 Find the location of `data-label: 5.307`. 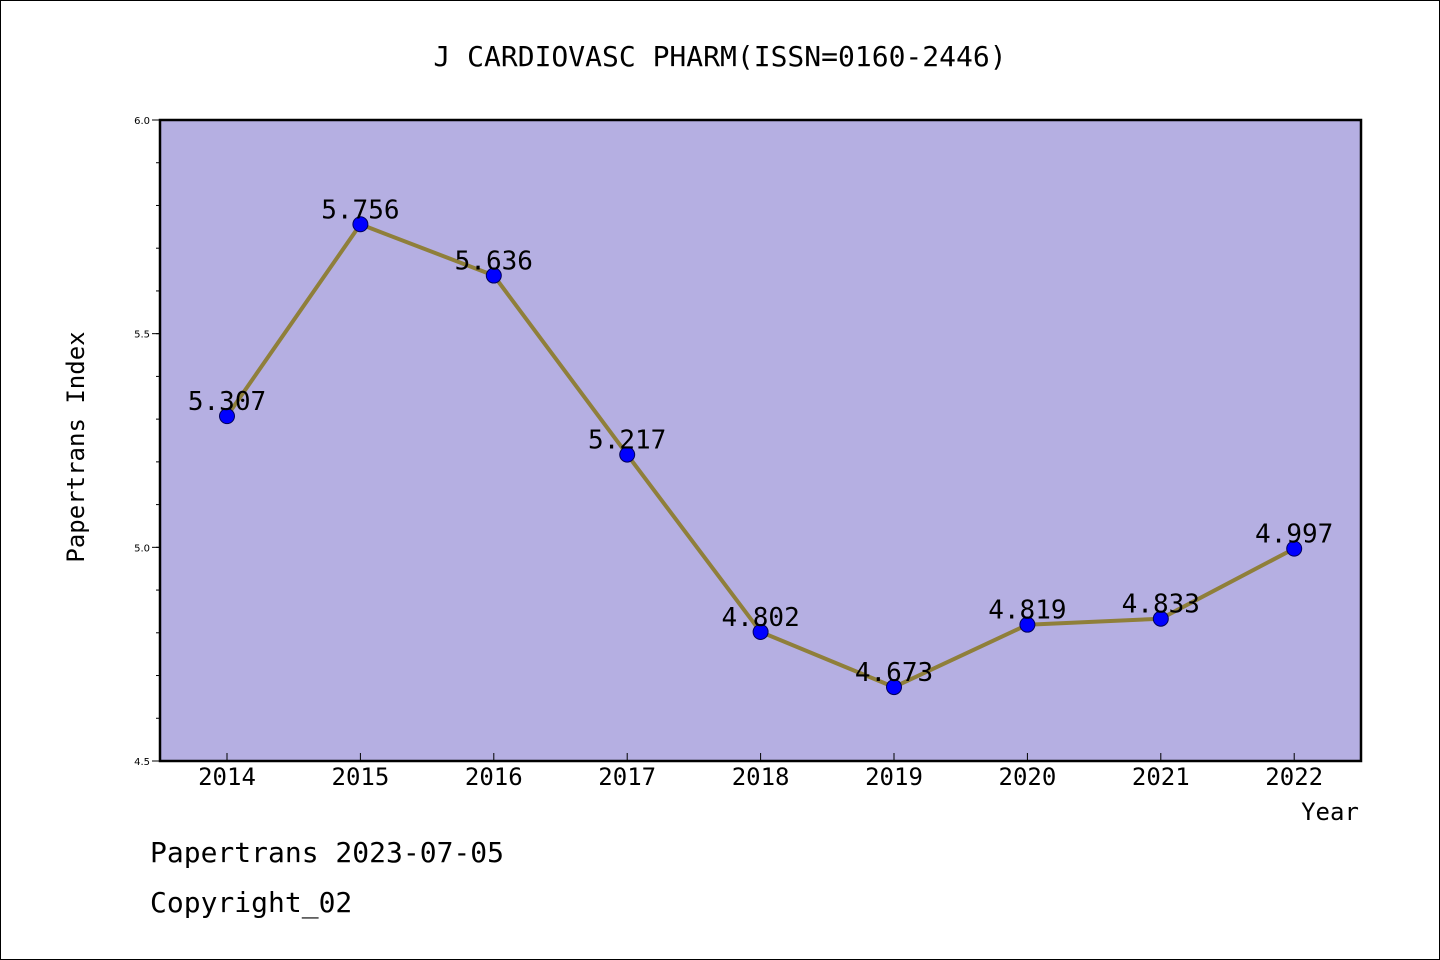

data-label: 5.307 is located at coordinates (227, 402).